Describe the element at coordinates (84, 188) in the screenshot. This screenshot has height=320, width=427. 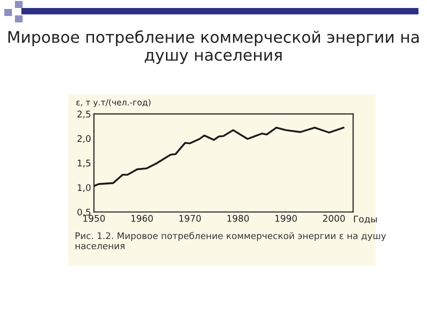
I see `y-tick-label: 1,0` at that location.